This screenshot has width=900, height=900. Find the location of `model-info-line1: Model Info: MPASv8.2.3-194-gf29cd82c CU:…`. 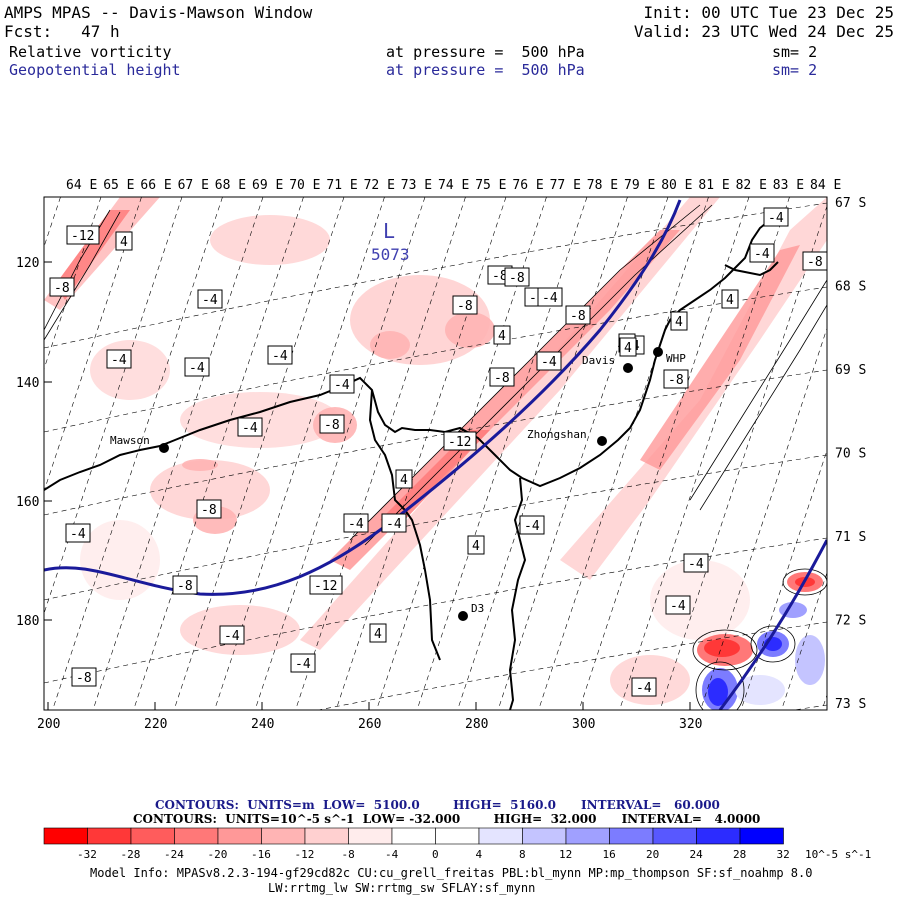

model-info-line1: Model Info: MPASv8.2.3-194-gf29cd82c CU:… is located at coordinates (451, 873).